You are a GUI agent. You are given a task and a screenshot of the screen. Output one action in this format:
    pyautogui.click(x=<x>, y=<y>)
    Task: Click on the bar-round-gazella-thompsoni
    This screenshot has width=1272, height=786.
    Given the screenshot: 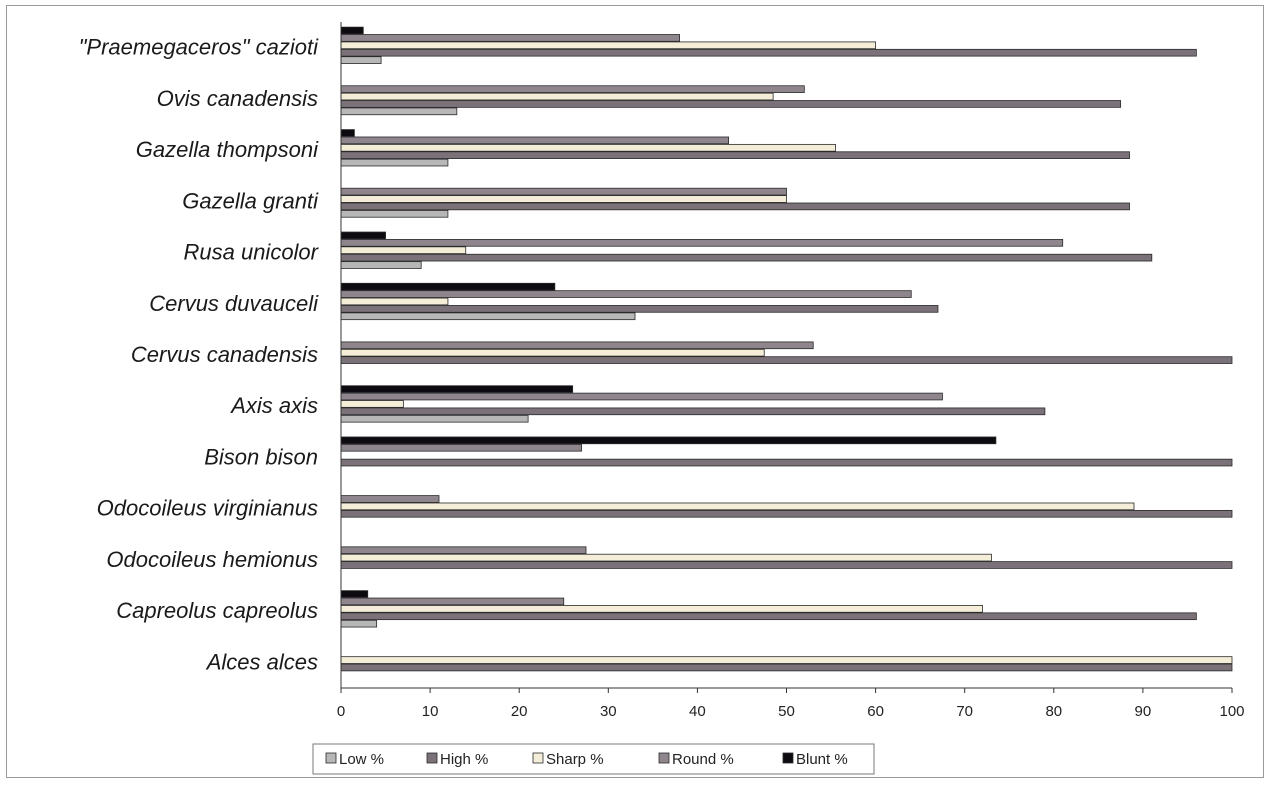 What is the action you would take?
    pyautogui.click(x=534, y=140)
    